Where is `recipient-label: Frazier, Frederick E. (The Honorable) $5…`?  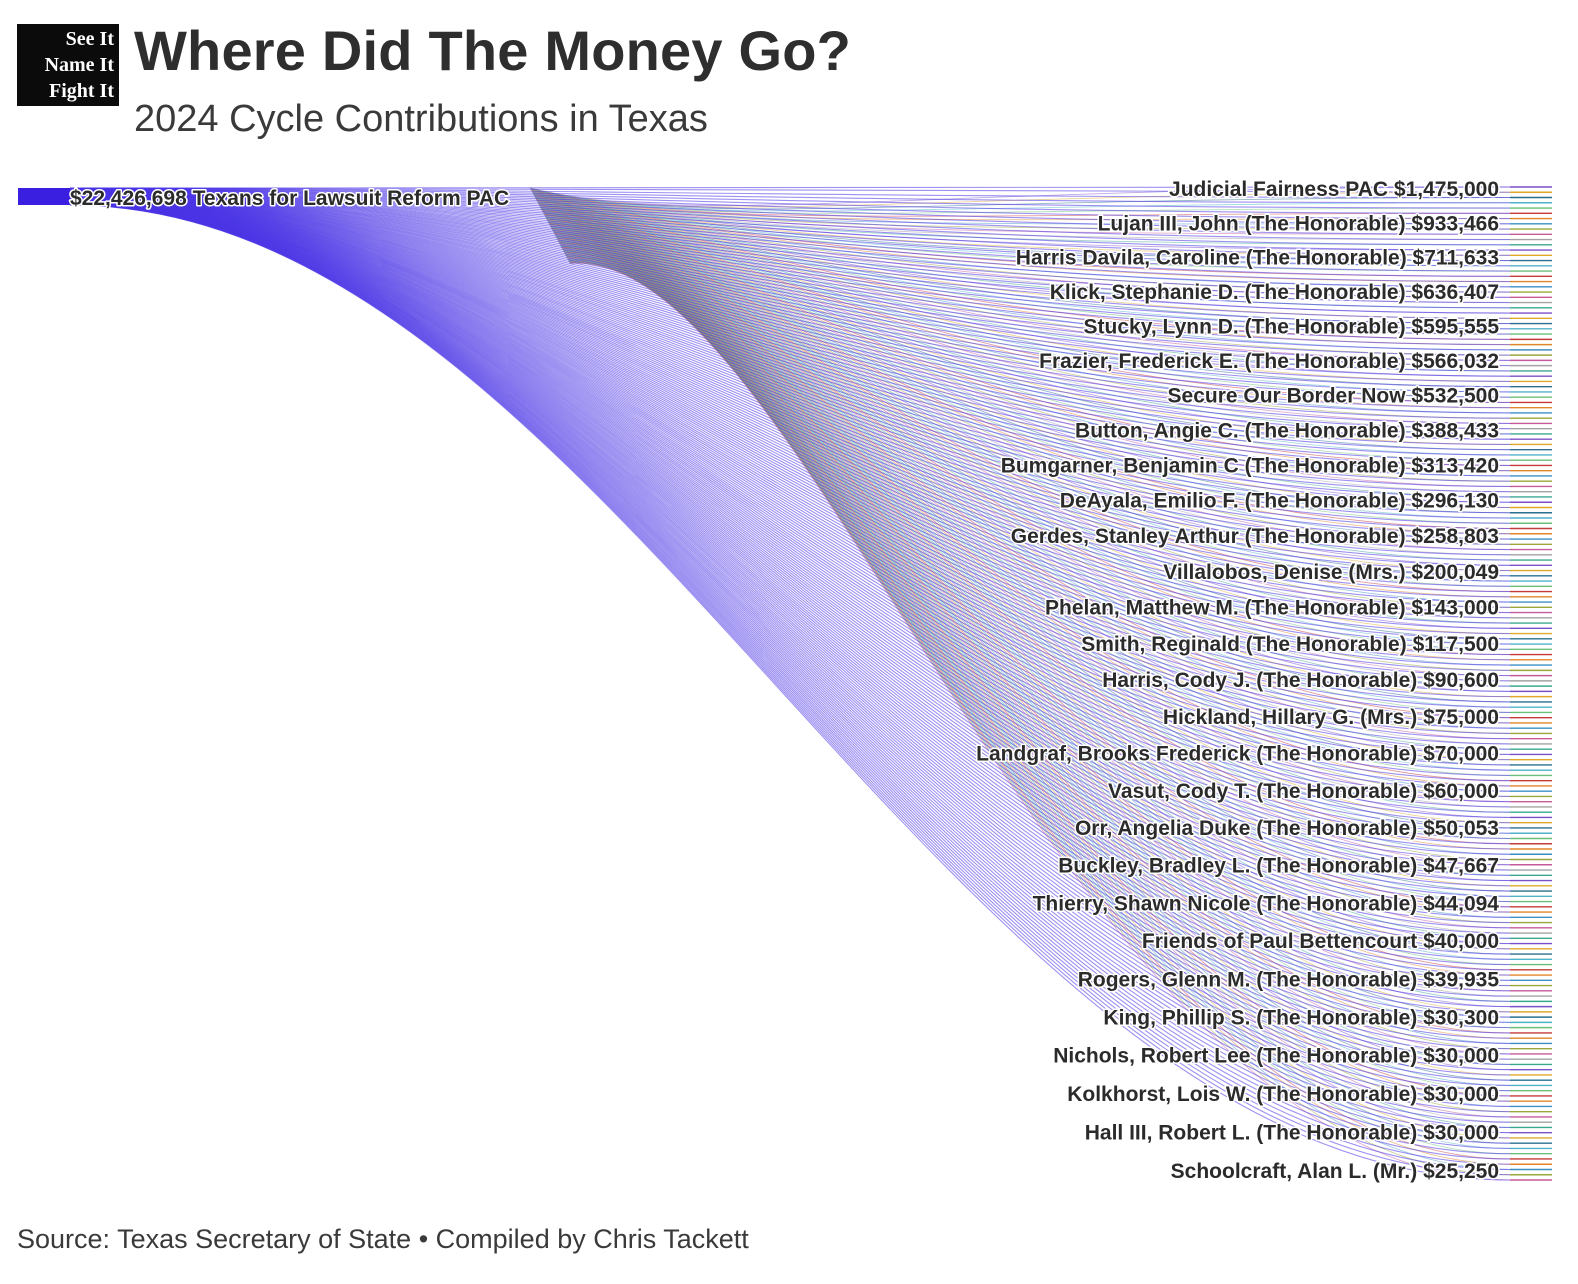
recipient-label: Frazier, Frederick E. (The Honorable) $5… is located at coordinates (1269, 361).